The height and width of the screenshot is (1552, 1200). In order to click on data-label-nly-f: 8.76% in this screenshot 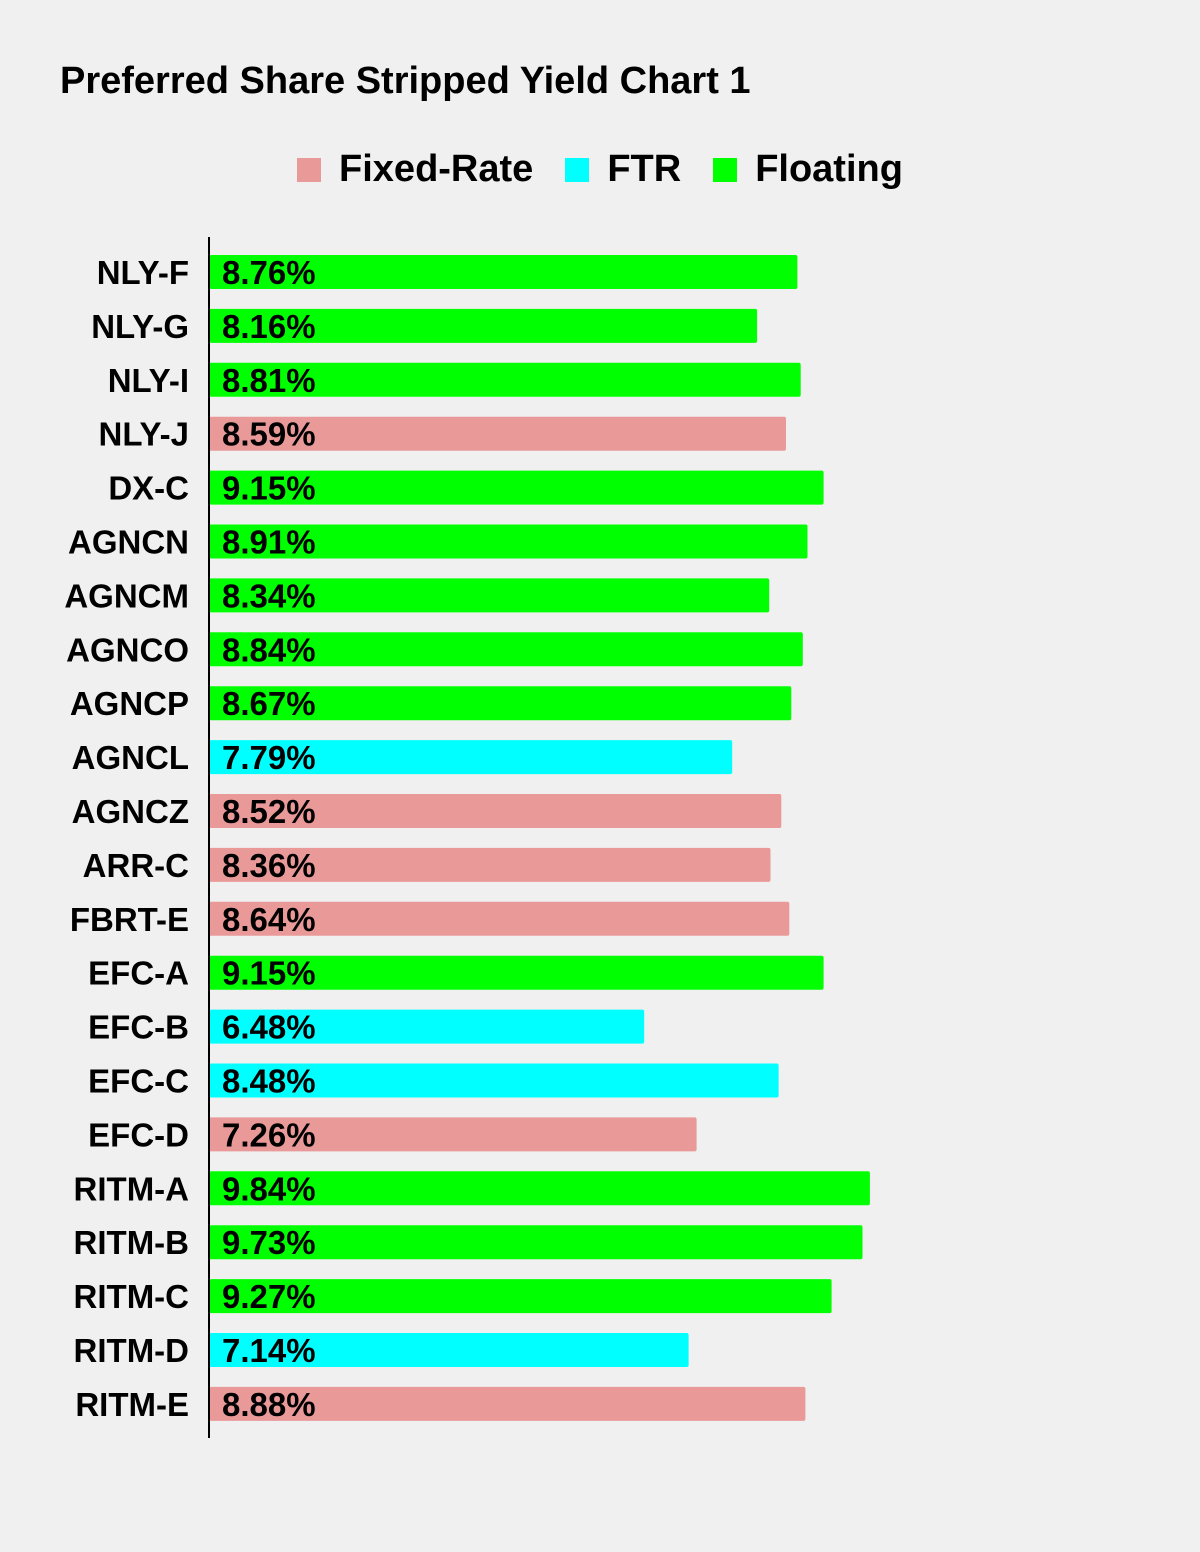, I will do `click(269, 272)`.